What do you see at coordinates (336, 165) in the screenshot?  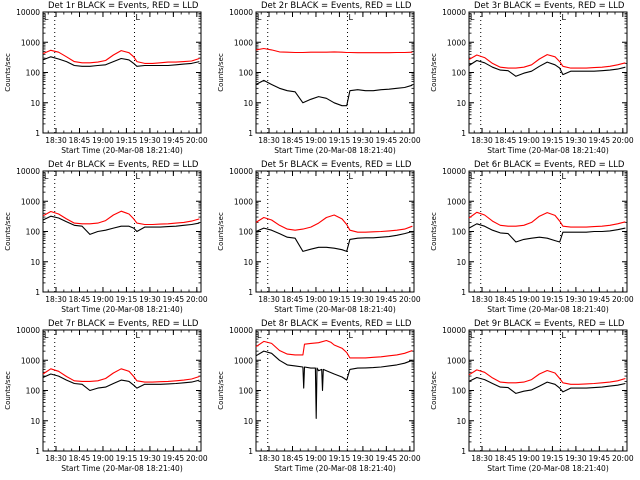 I see `panel-title: Det 5r BLACK = Events, RED = LLD` at bounding box center [336, 165].